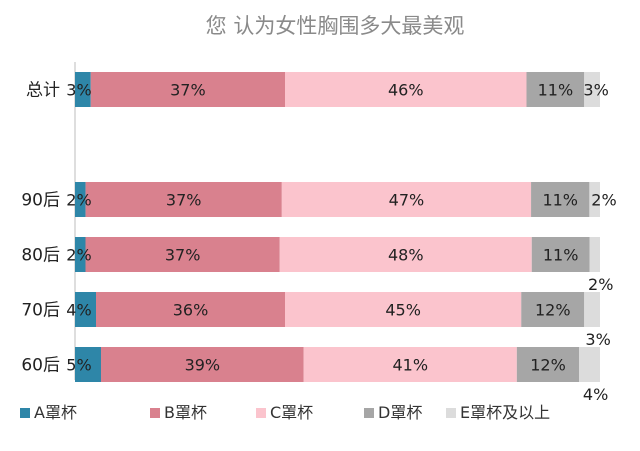 This screenshot has height=451, width=640. I want to click on legend-label: E罩杯及以上, so click(505, 412).